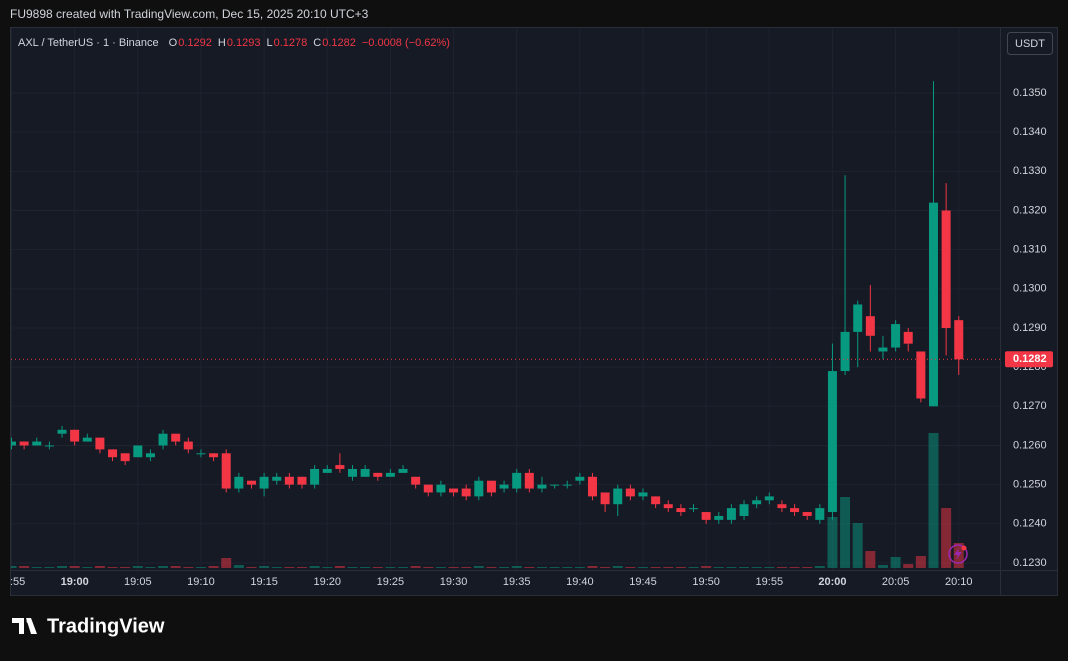 This screenshot has height=661, width=1068. Describe the element at coordinates (391, 582) in the screenshot. I see `x-tick-label: 19:25` at that location.